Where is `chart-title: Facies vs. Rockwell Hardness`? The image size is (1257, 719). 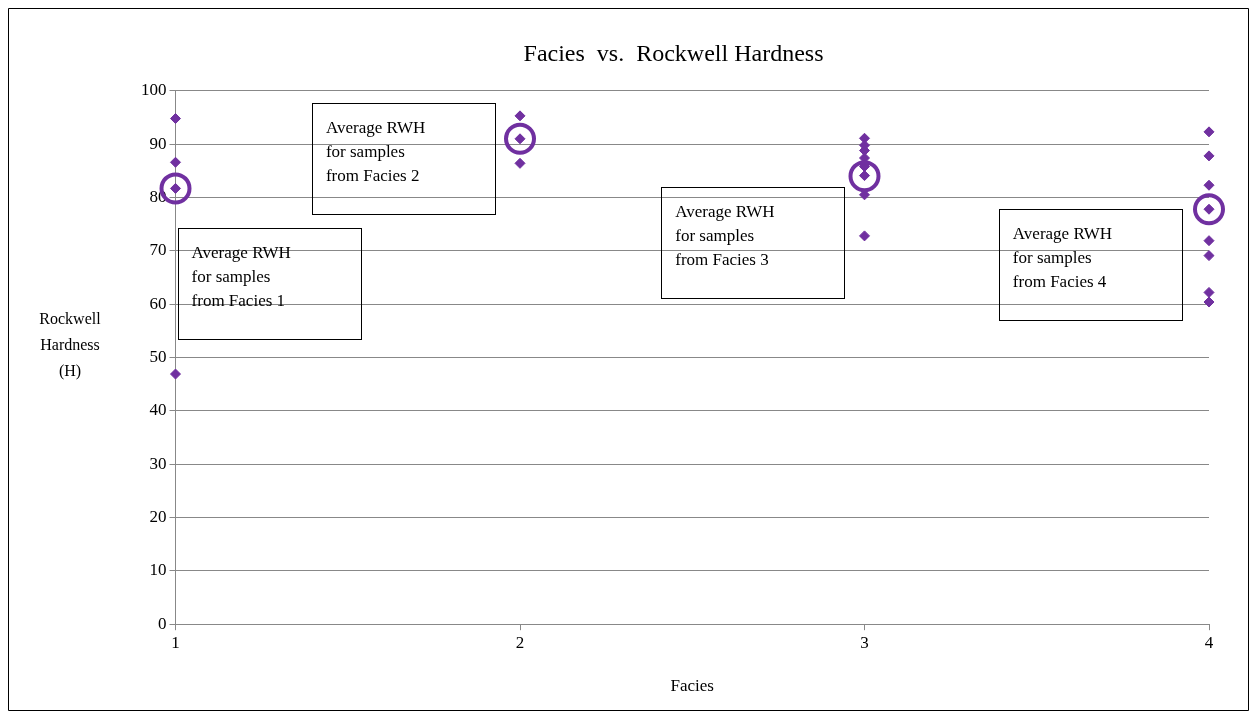 chart-title: Facies vs. Rockwell Hardness is located at coordinates (673, 52).